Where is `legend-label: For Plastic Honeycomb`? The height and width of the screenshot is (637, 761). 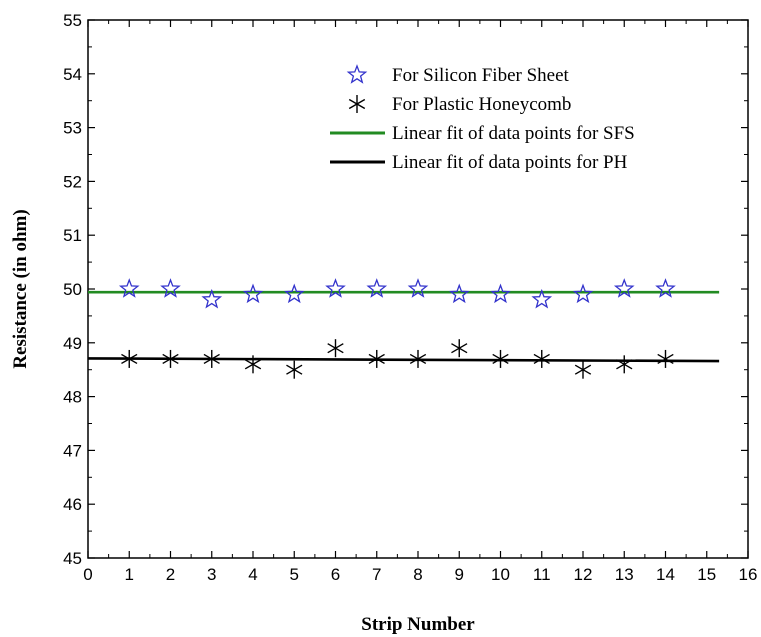
legend-label: For Plastic Honeycomb is located at coordinates (481, 104).